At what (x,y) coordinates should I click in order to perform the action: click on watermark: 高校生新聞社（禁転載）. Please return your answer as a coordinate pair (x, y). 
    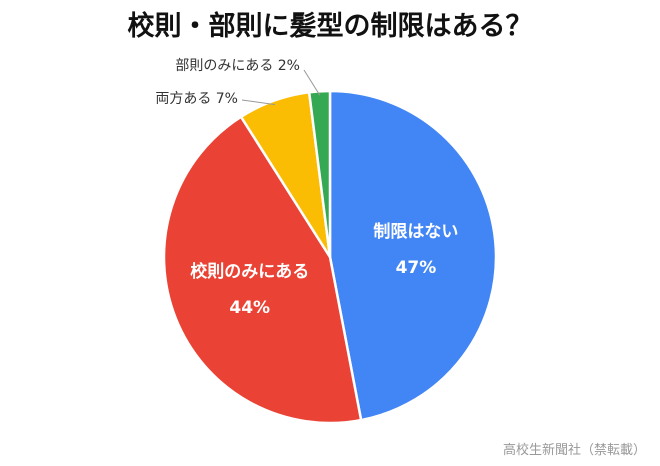
    Looking at the image, I should click on (574, 450).